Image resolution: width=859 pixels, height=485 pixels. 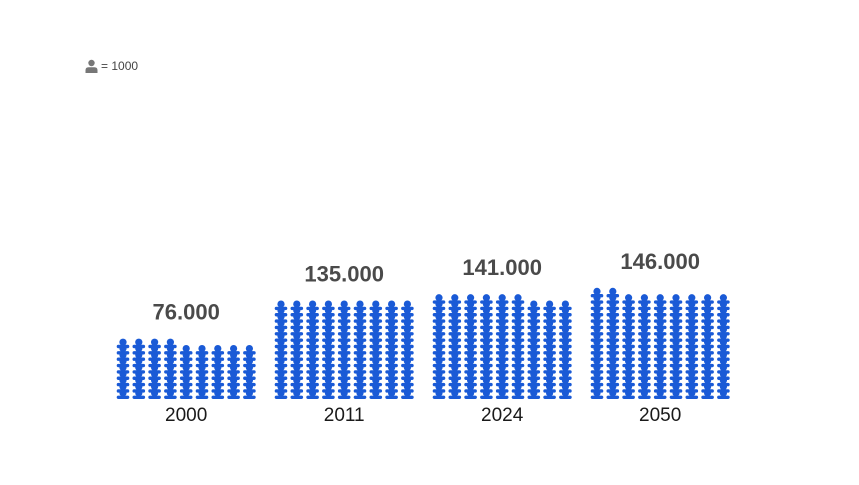 I want to click on category-label-2024: 2024, so click(x=502, y=415).